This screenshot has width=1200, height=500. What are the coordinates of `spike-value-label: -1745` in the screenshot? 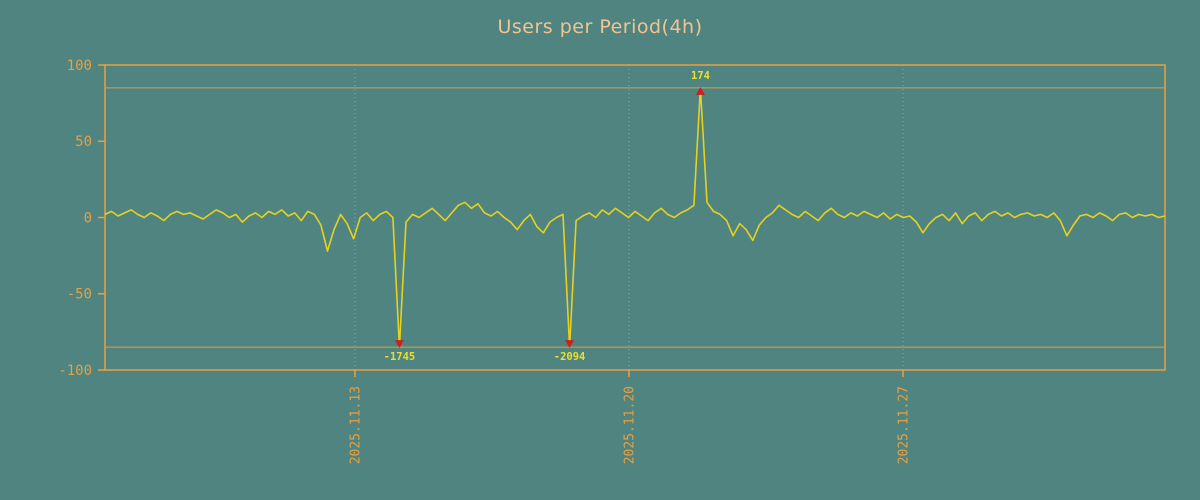 It's located at (400, 357).